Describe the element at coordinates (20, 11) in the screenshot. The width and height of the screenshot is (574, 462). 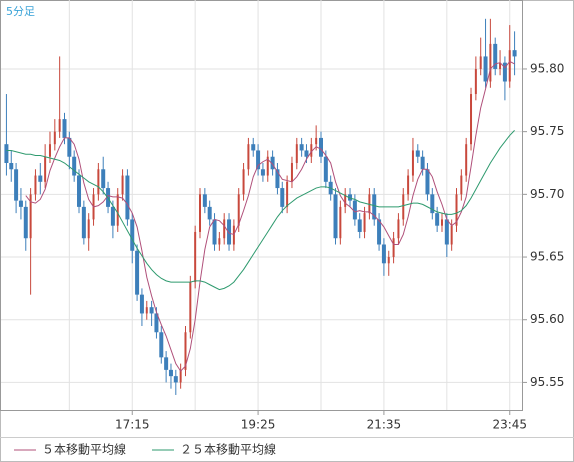
I see `chart-title: 5分足` at that location.